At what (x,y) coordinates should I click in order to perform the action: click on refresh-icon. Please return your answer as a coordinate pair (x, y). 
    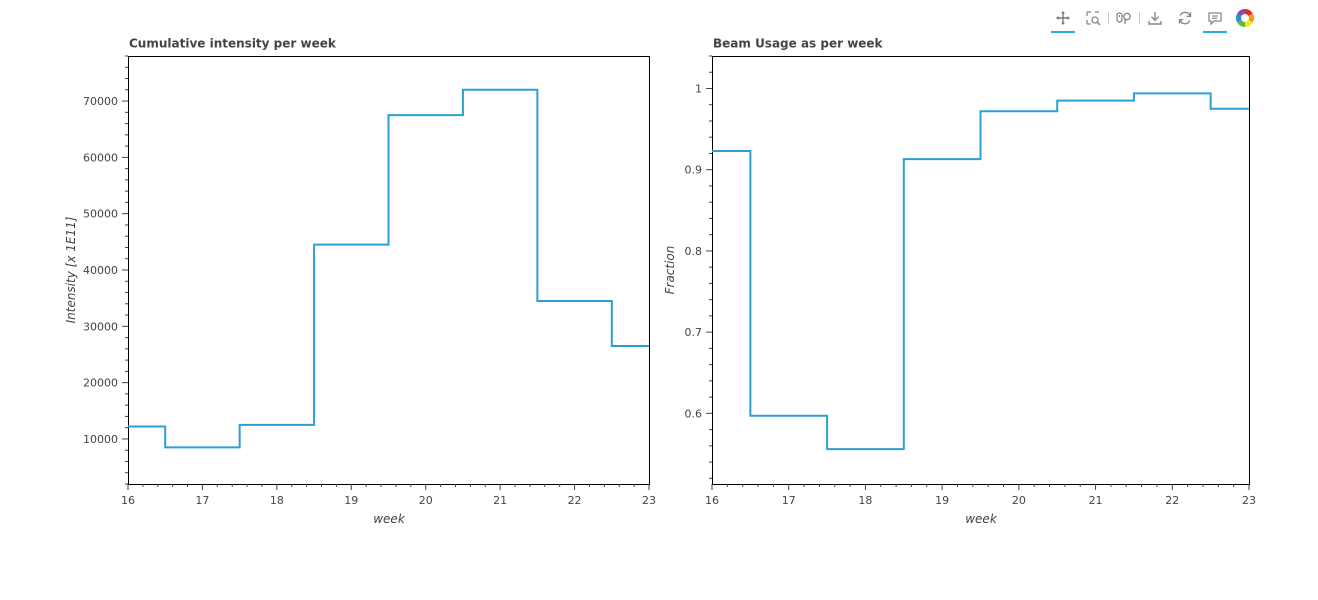
    Looking at the image, I should click on (1185, 18).